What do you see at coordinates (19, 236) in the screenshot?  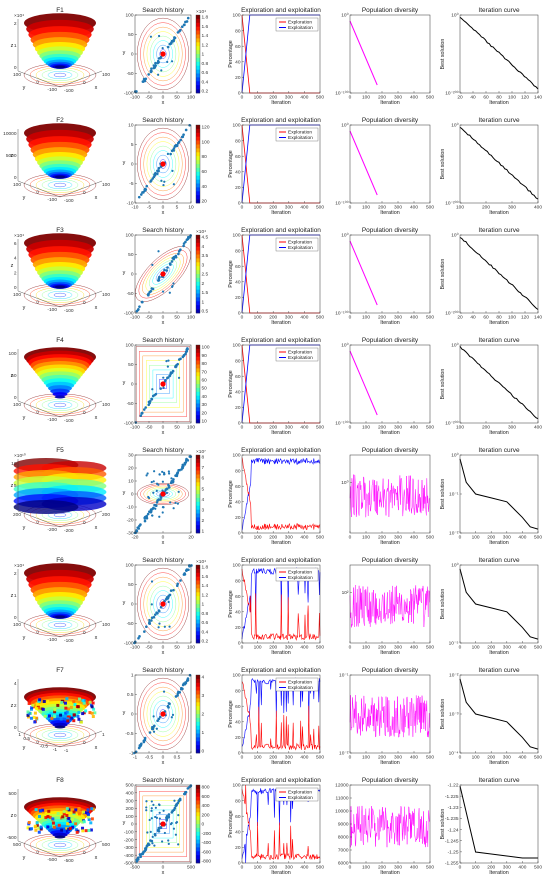 I see `z-exponent: ×10⁴` at bounding box center [19, 236].